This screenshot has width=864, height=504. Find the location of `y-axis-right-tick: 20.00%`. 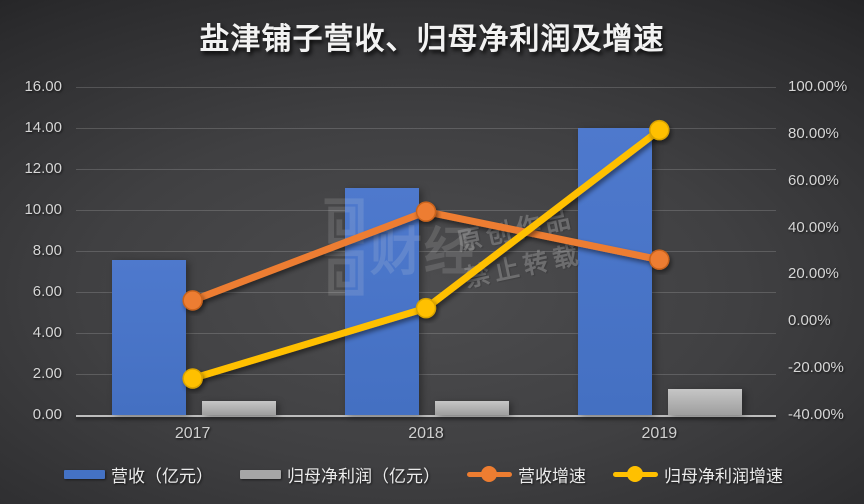

y-axis-right-tick: 20.00% is located at coordinates (813, 274).